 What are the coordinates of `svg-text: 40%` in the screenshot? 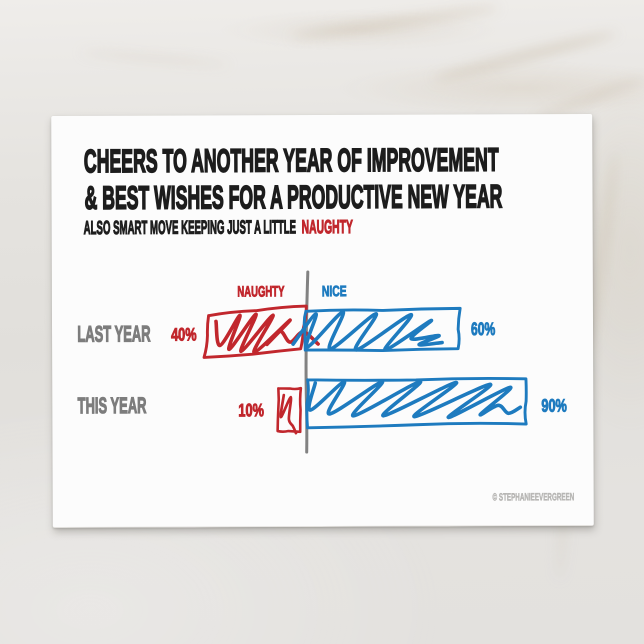 It's located at (184, 335).